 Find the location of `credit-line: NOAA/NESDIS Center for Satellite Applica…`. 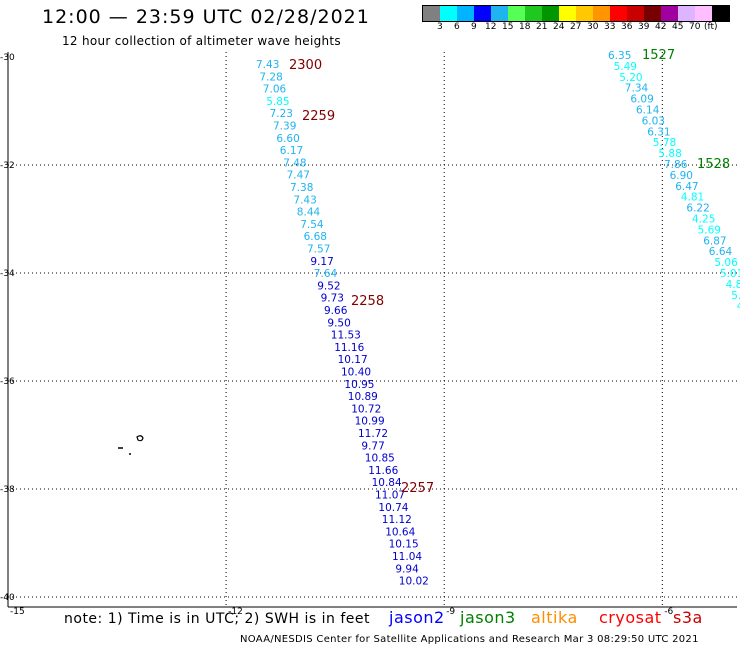

credit-line: NOAA/NESDIS Center for Satellite Applica… is located at coordinates (469, 639).